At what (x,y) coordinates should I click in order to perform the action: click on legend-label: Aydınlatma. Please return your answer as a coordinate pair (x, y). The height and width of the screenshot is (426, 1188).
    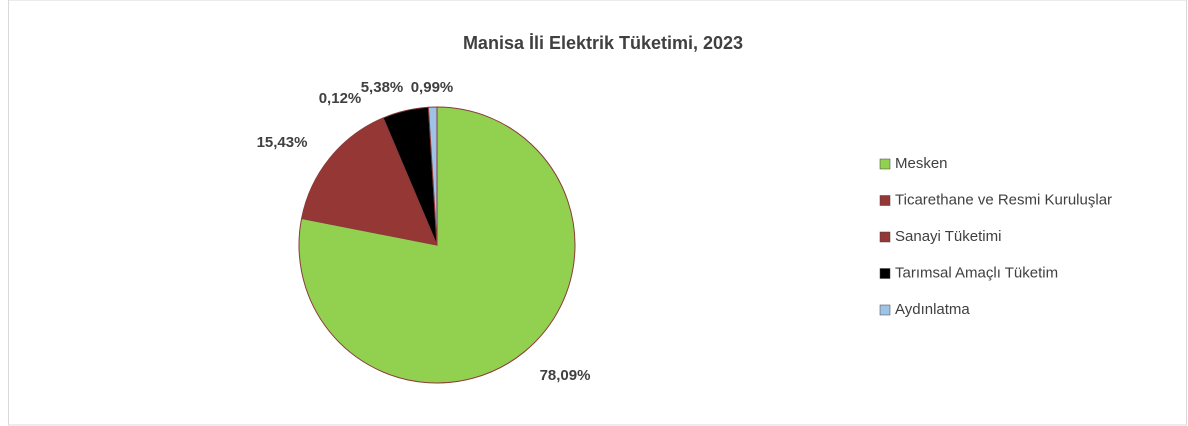
    Looking at the image, I should click on (932, 309).